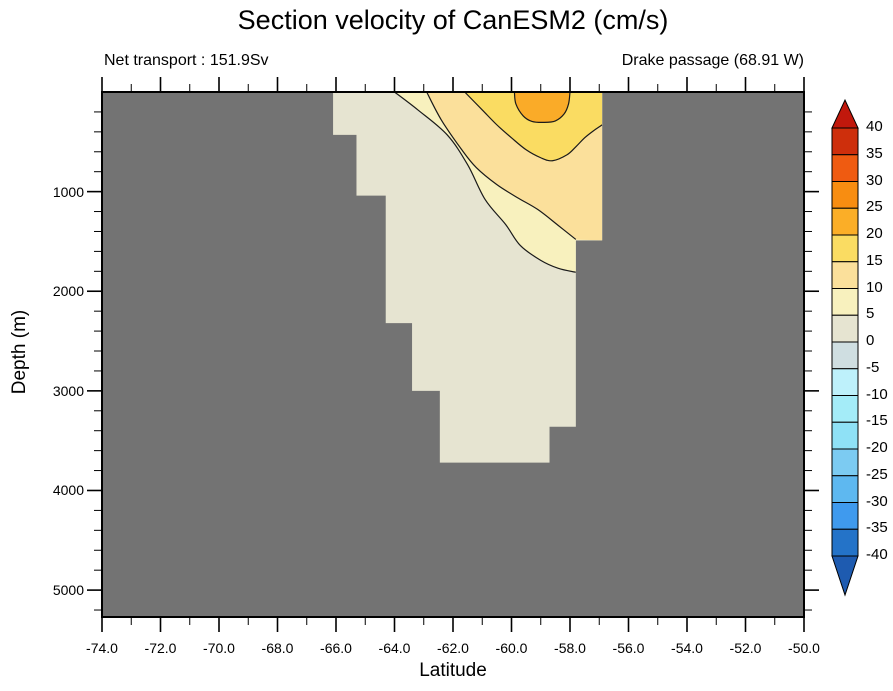 Image resolution: width=893 pixels, height=691 pixels. Describe the element at coordinates (68, 291) in the screenshot. I see `y-tick-label: 2000` at that location.